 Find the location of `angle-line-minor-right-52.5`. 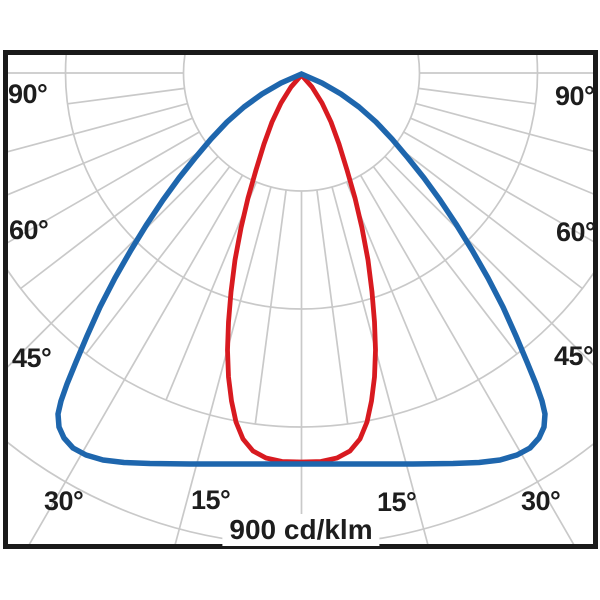

angle-line-minor-right-52.5 is located at coordinates (488, 217).